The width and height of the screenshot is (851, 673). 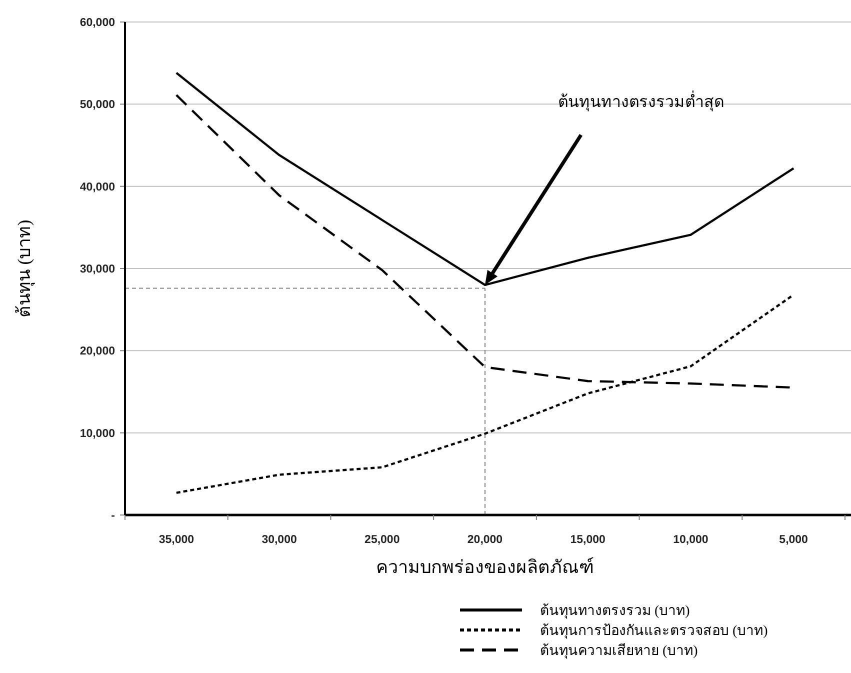 I want to click on x-axis-title: ความบกพร่องของผลิตภัณฑ์, so click(x=485, y=567).